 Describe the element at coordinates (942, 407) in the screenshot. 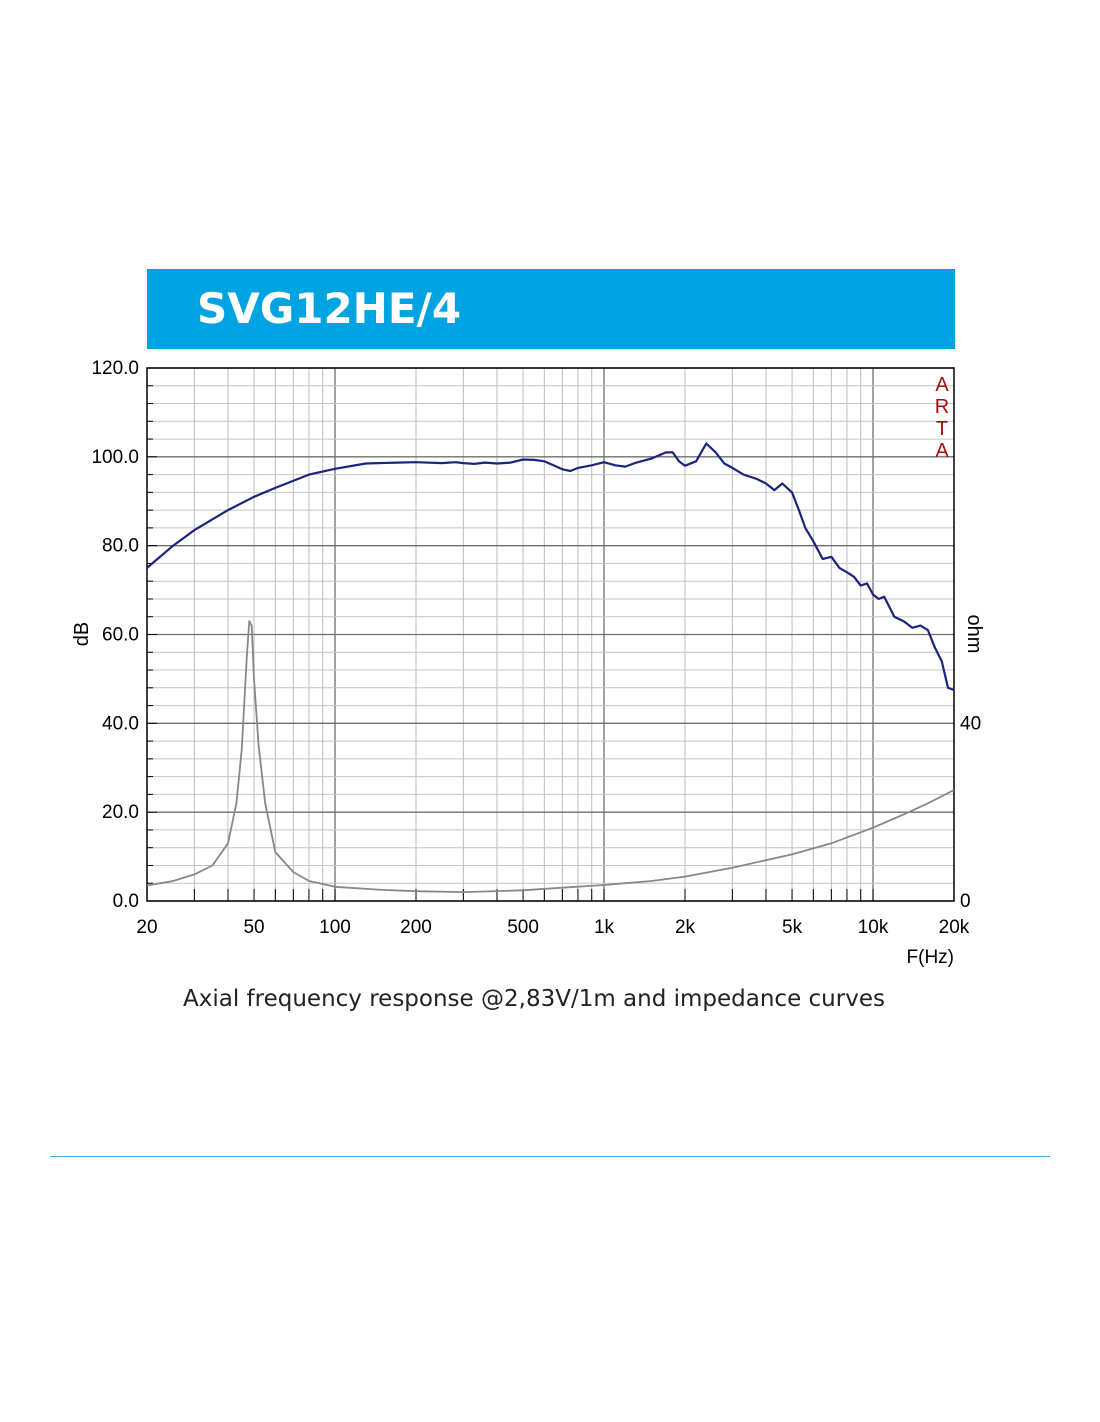

I see `arta-watermark-letter: R` at that location.